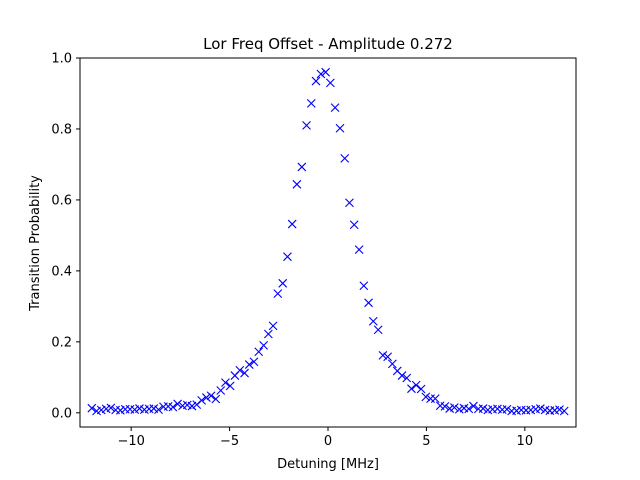 This screenshot has height=480, width=640. I want to click on y-tick-label: 1.0, so click(61, 59).